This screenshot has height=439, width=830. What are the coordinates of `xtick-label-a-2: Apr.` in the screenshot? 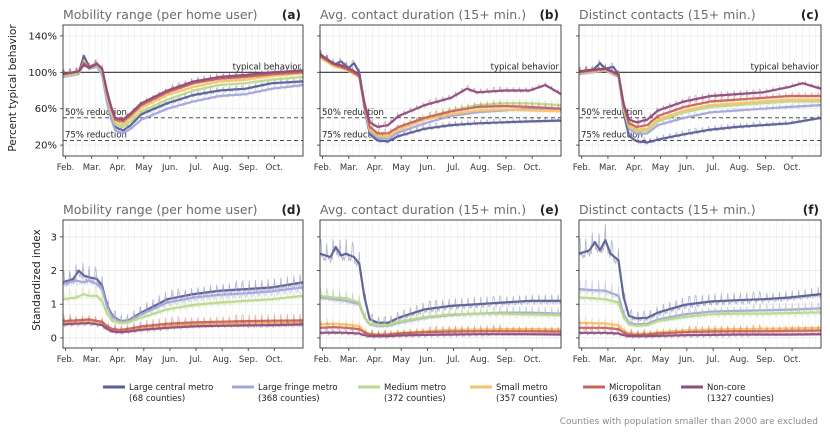 It's located at (117, 168).